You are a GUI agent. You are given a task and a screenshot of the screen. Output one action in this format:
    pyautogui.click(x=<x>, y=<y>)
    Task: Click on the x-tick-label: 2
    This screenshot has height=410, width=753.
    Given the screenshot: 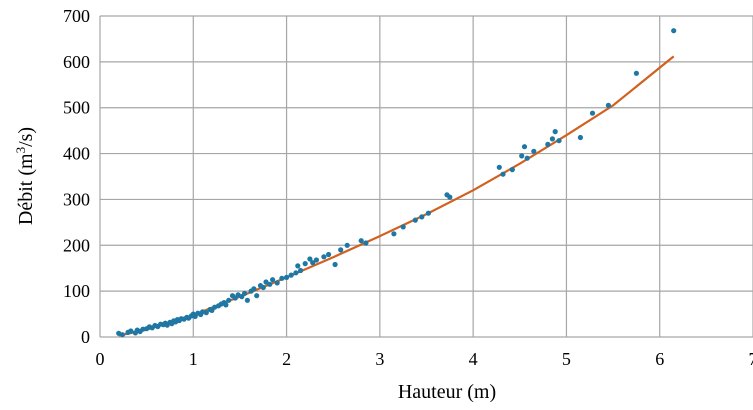 What is the action you would take?
    pyautogui.click(x=286, y=359)
    